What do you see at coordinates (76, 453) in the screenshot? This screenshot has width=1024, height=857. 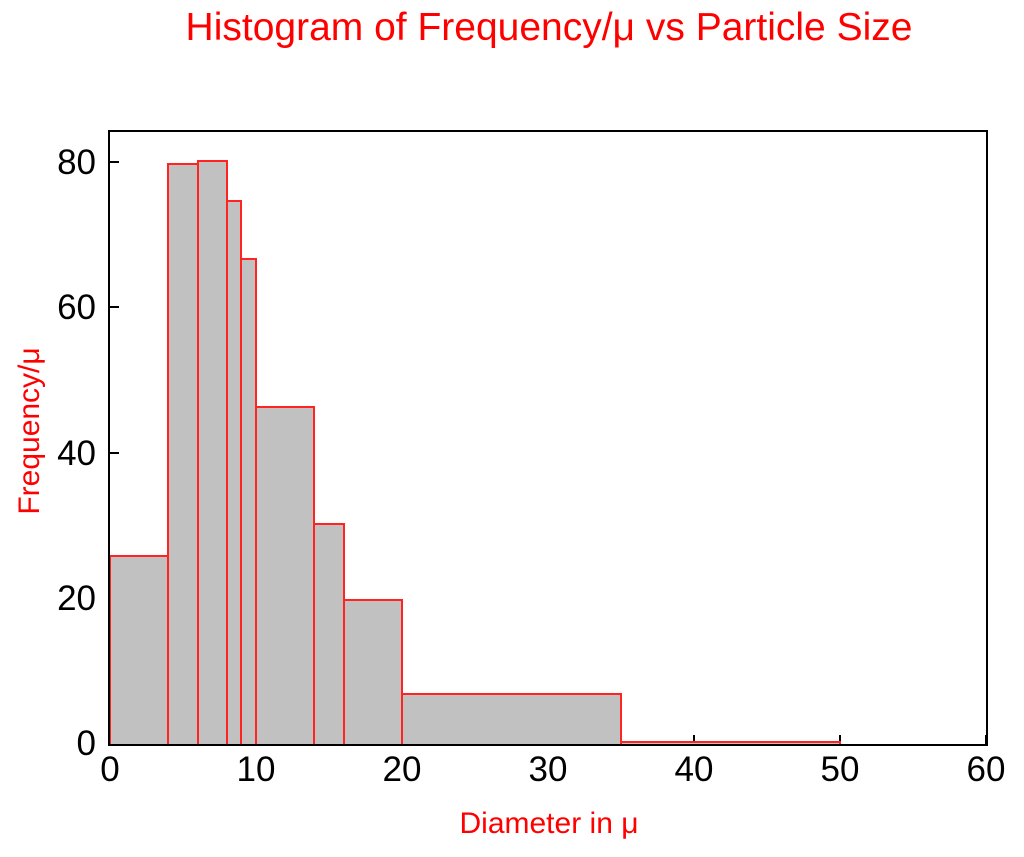 I see `y-tick-label-40: 40` at bounding box center [76, 453].